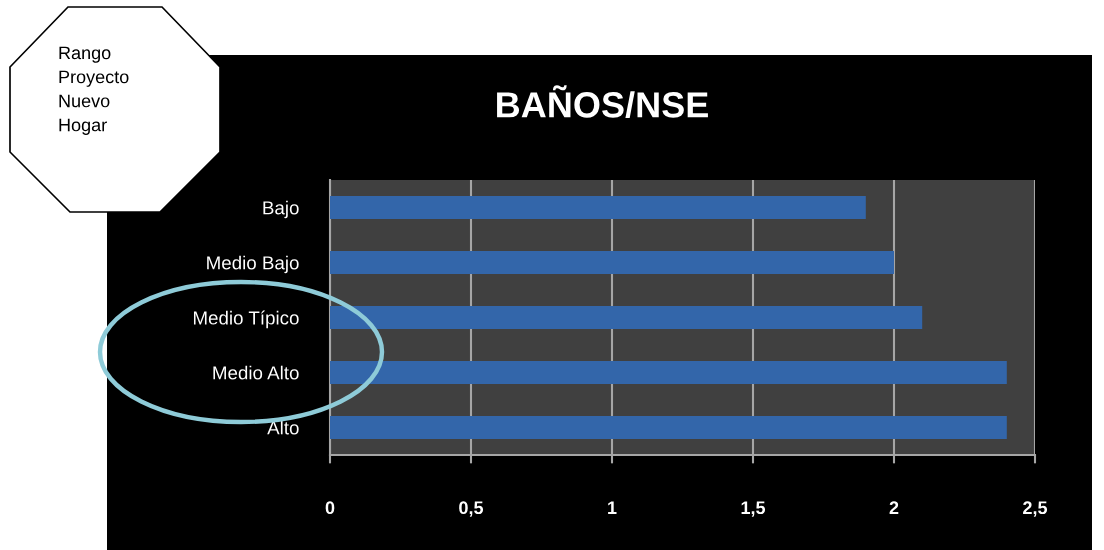  What do you see at coordinates (330, 508) in the screenshot?
I see `x-tick-label: 0` at bounding box center [330, 508].